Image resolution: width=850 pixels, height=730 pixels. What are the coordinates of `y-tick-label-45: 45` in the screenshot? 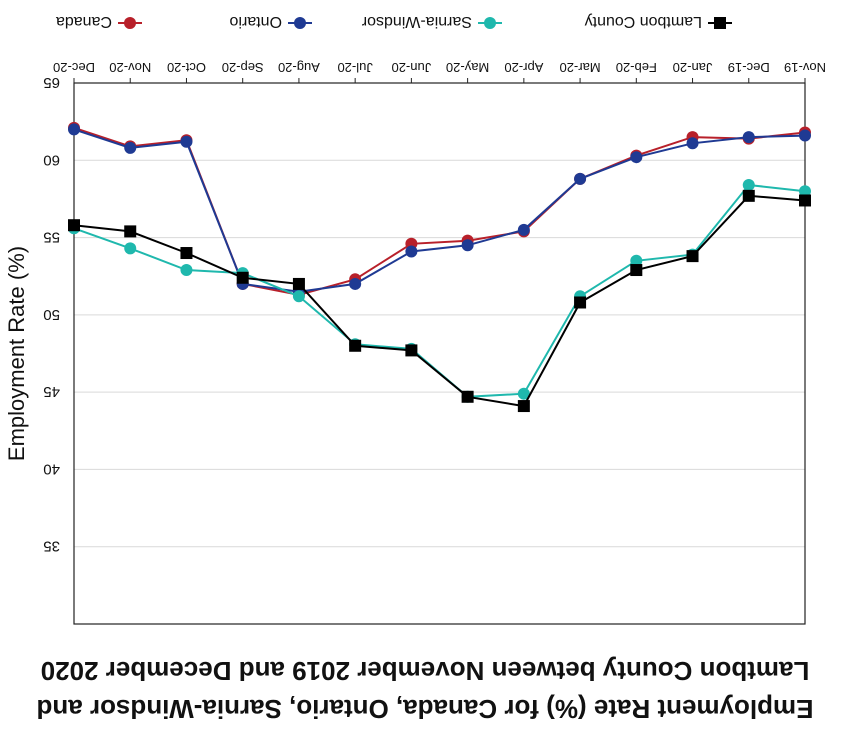 It's located at (51, 391).